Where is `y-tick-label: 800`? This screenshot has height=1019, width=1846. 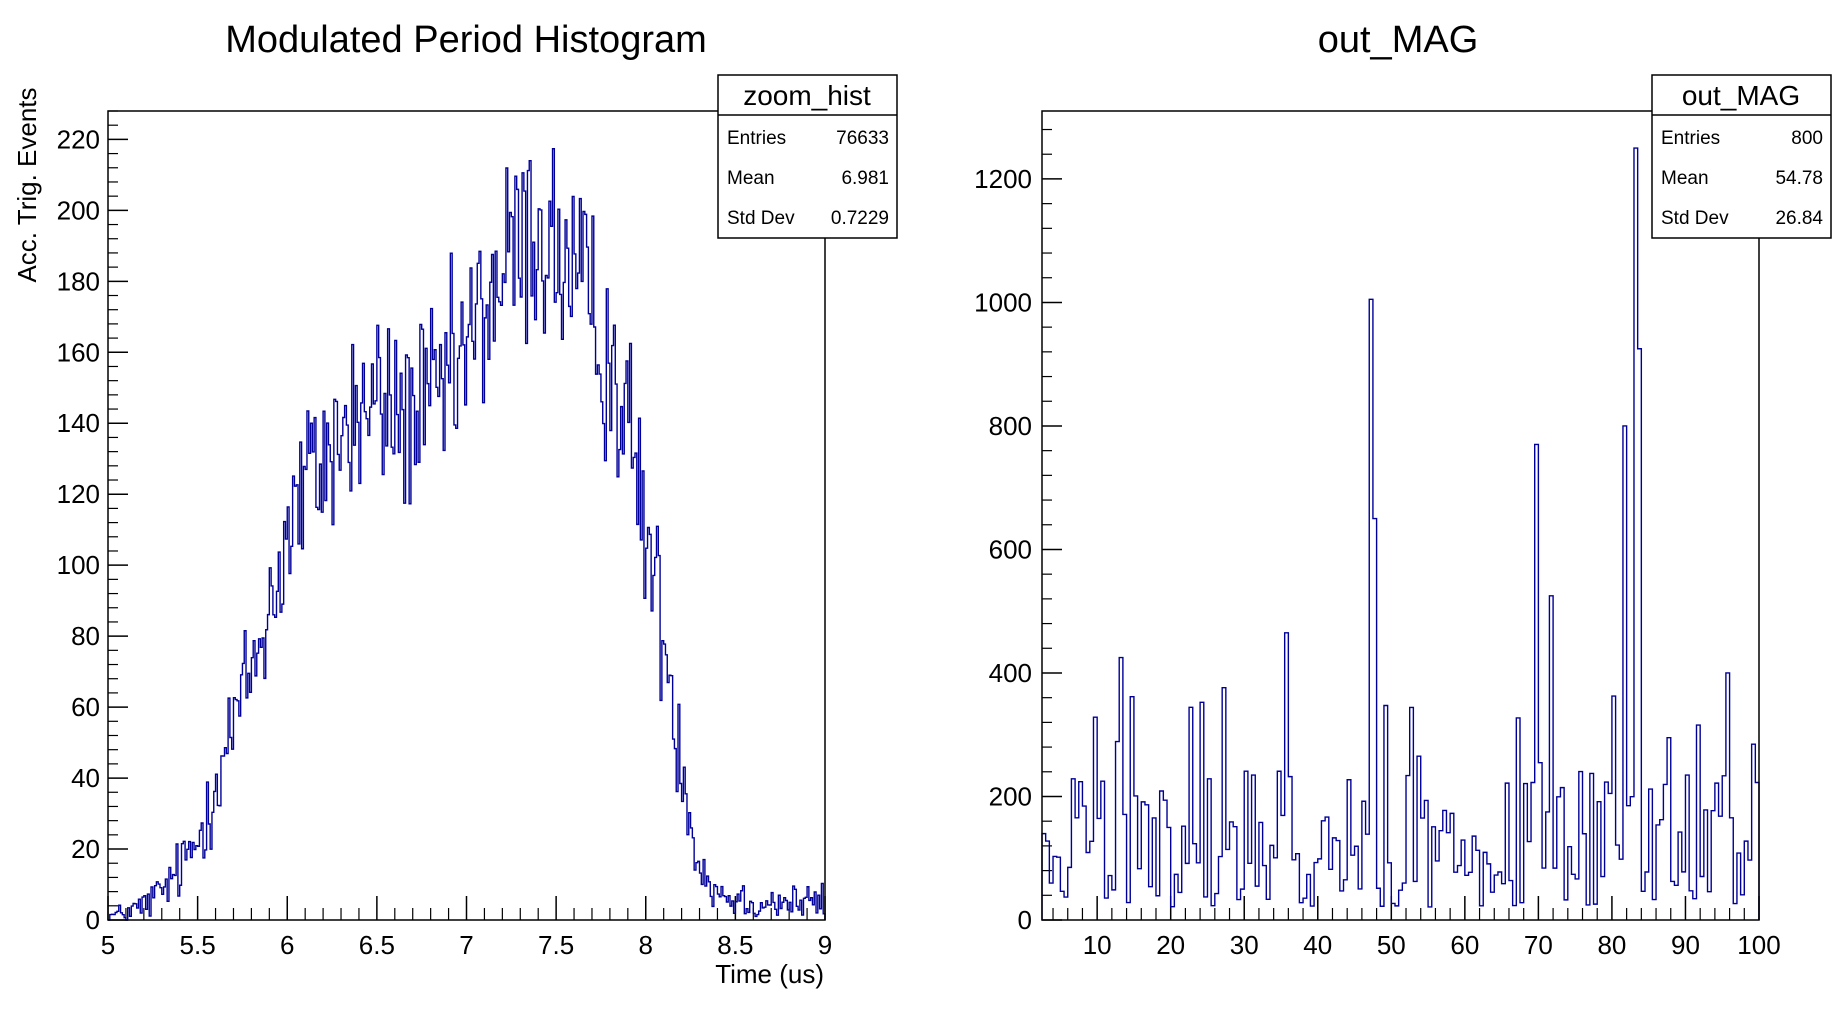
y-tick-label: 800 is located at coordinates (1010, 426).